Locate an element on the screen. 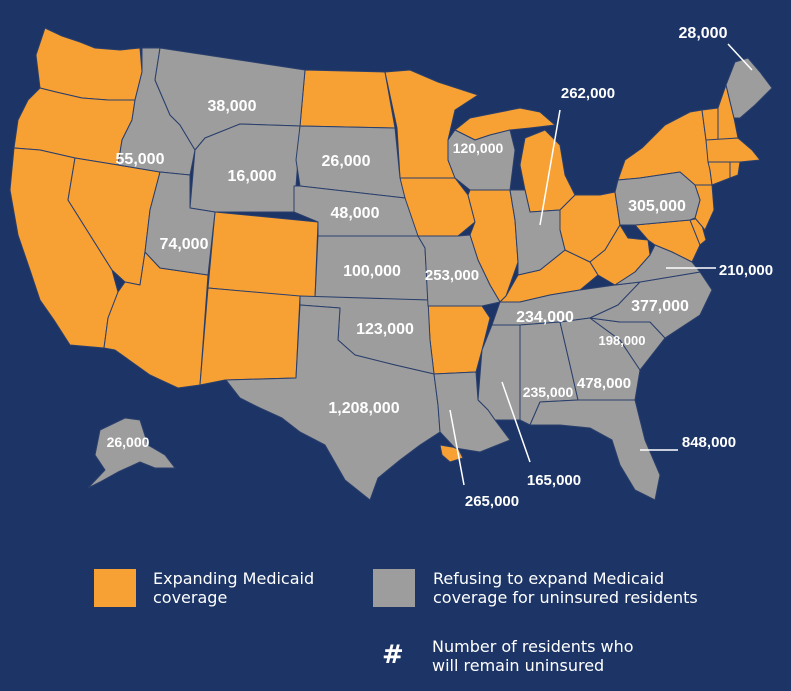  state-pennsylvania is located at coordinates (657, 198).